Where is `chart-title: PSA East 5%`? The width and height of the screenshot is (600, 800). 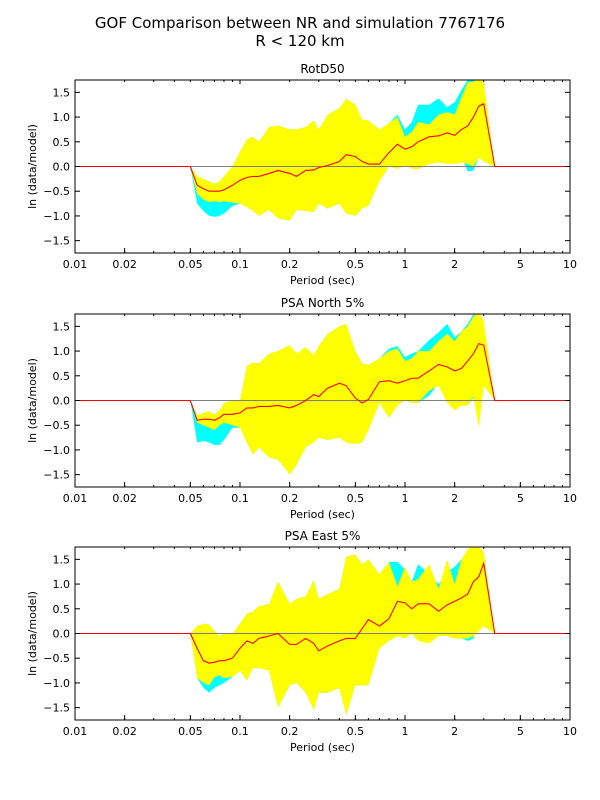 chart-title: PSA East 5% is located at coordinates (323, 536).